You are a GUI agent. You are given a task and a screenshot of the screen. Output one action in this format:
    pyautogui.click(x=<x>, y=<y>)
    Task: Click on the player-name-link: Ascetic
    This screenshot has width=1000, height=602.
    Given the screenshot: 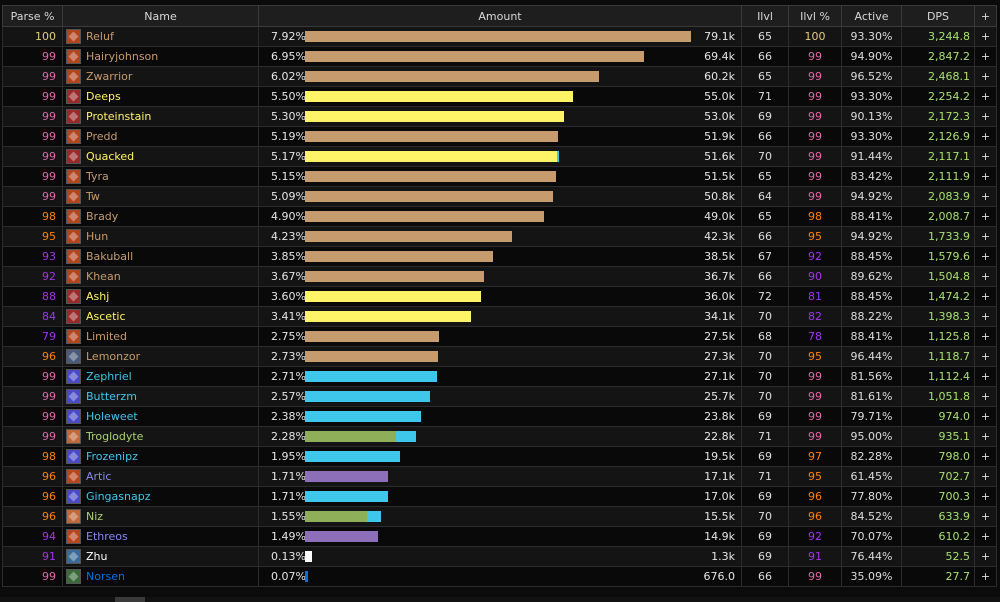 What is the action you would take?
    pyautogui.click(x=106, y=316)
    